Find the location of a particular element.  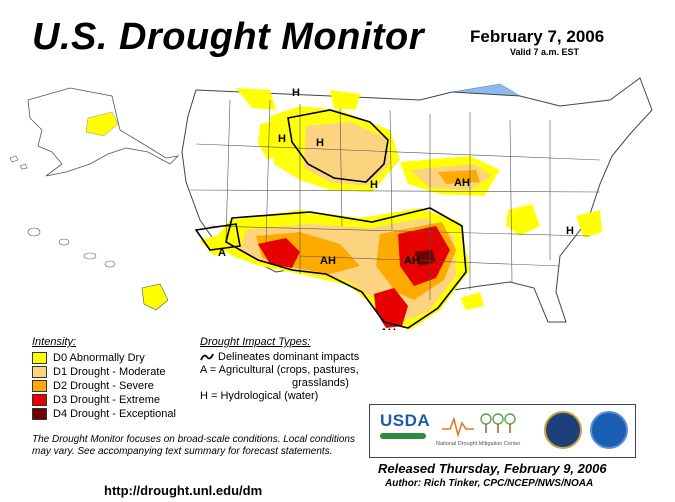

ndmc-logo-icon is located at coordinates (479, 425).